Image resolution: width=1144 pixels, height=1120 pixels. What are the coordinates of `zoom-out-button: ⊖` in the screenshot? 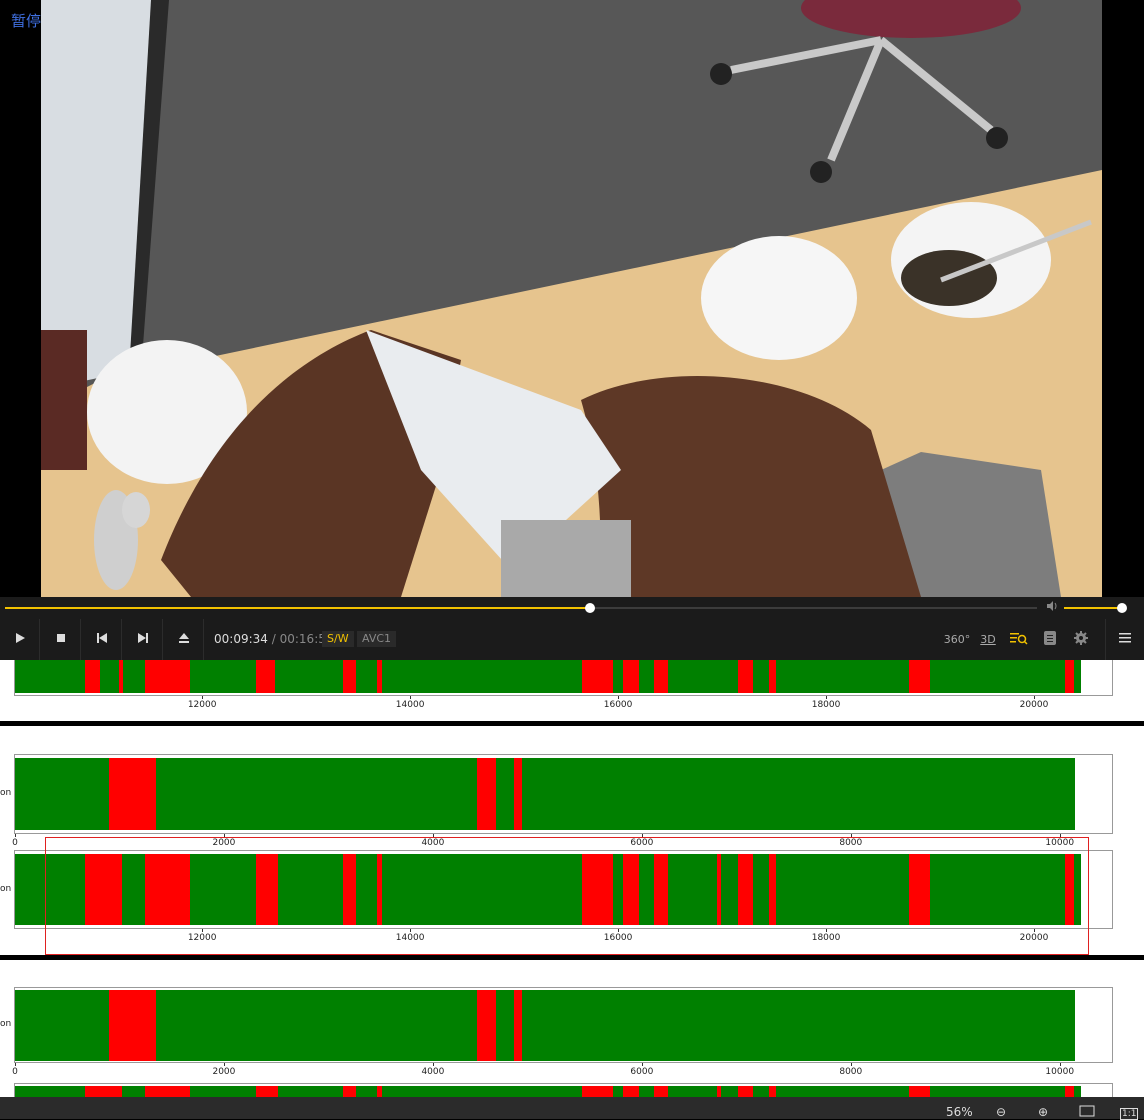 It's located at (1001, 1112).